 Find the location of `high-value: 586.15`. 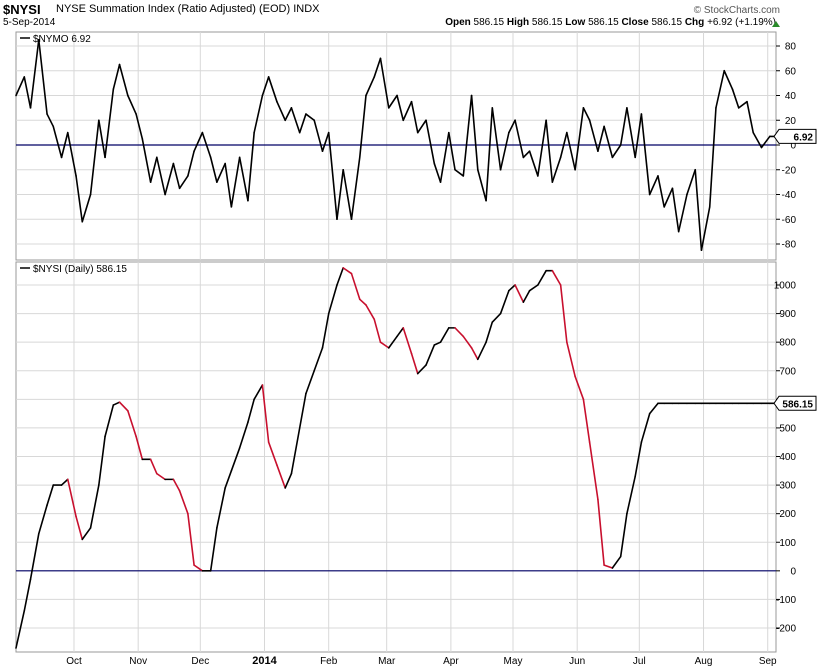

high-value: 586.15 is located at coordinates (547, 22).